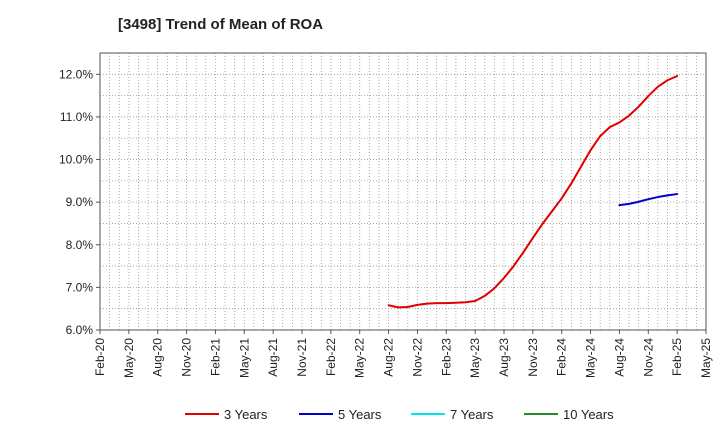 This screenshot has width=720, height=440. Describe the element at coordinates (76, 74) in the screenshot. I see `y-tick-label: 12.0%` at that location.